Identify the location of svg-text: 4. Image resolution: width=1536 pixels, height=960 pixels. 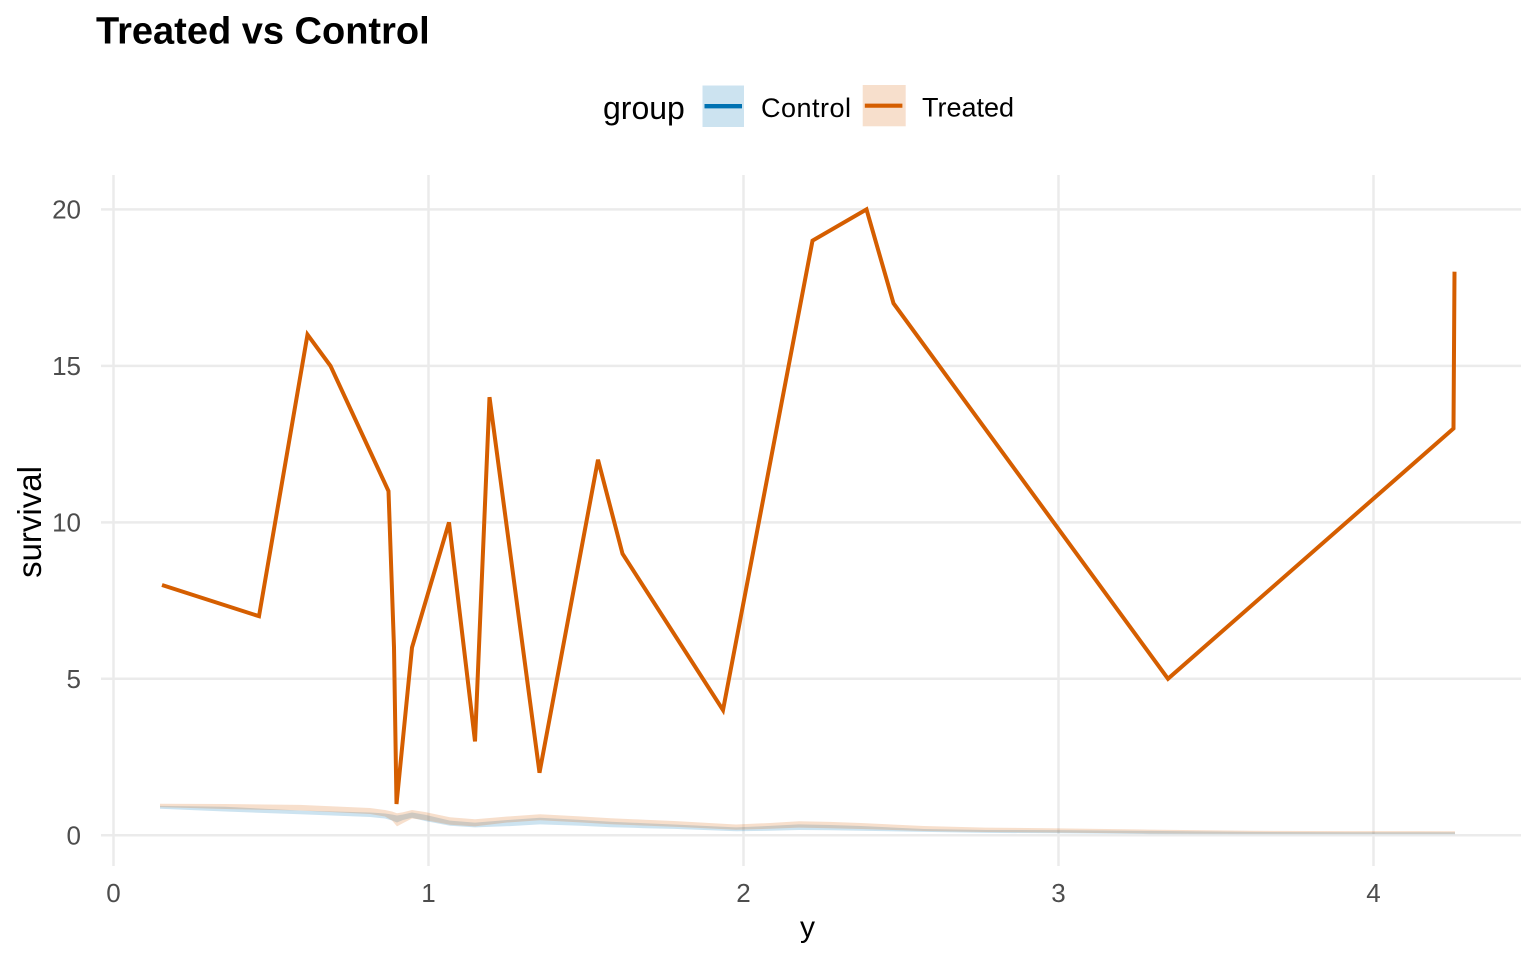
(1373, 893).